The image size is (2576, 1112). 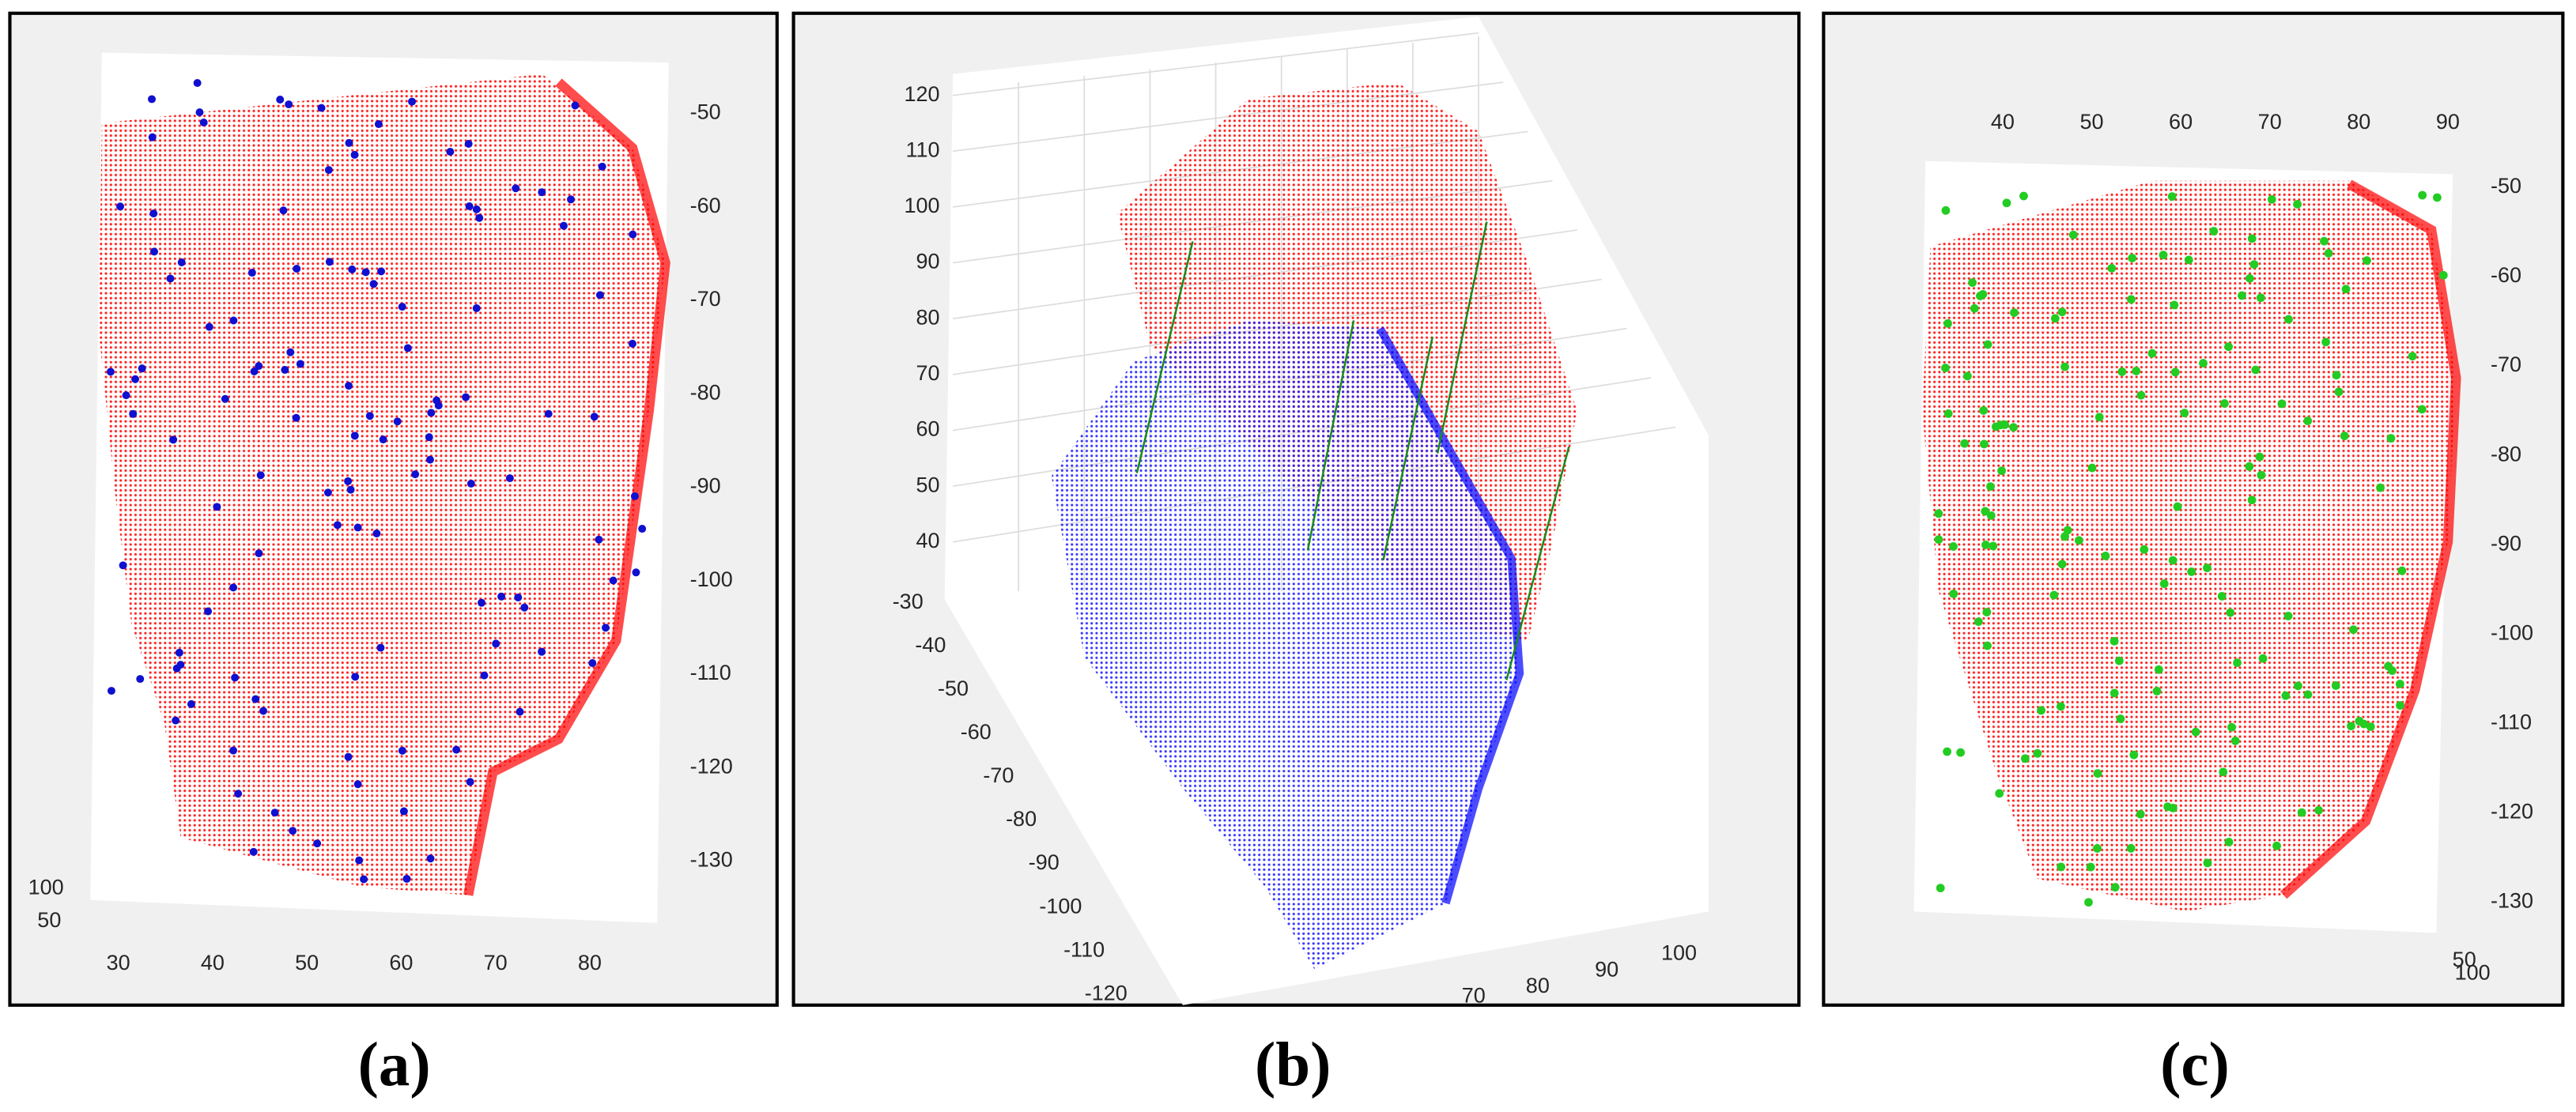 What do you see at coordinates (2370, 539) in the screenshot?
I see `point-cloud-edge` at bounding box center [2370, 539].